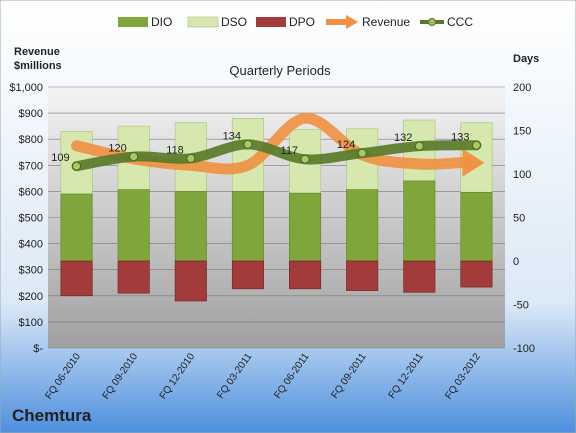 The image size is (576, 433). I want to click on left-tick-label: $1,000, so click(26, 88).